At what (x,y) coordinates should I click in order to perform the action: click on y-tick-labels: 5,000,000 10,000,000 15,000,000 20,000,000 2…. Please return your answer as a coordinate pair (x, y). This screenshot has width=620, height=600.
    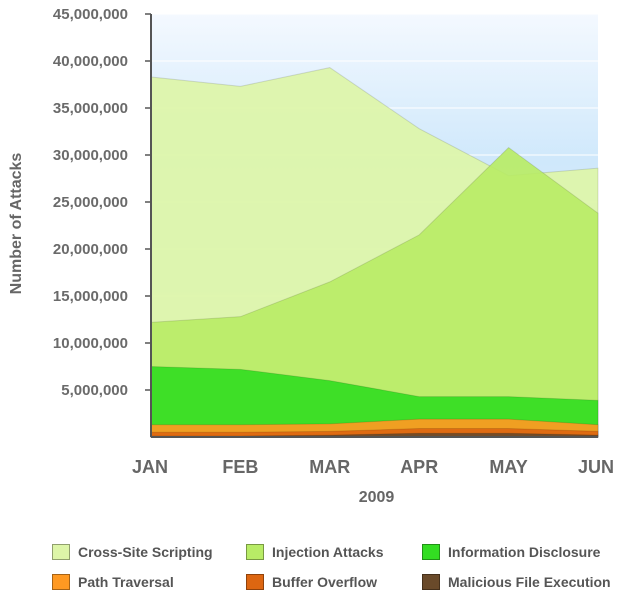
    Looking at the image, I should click on (90, 202).